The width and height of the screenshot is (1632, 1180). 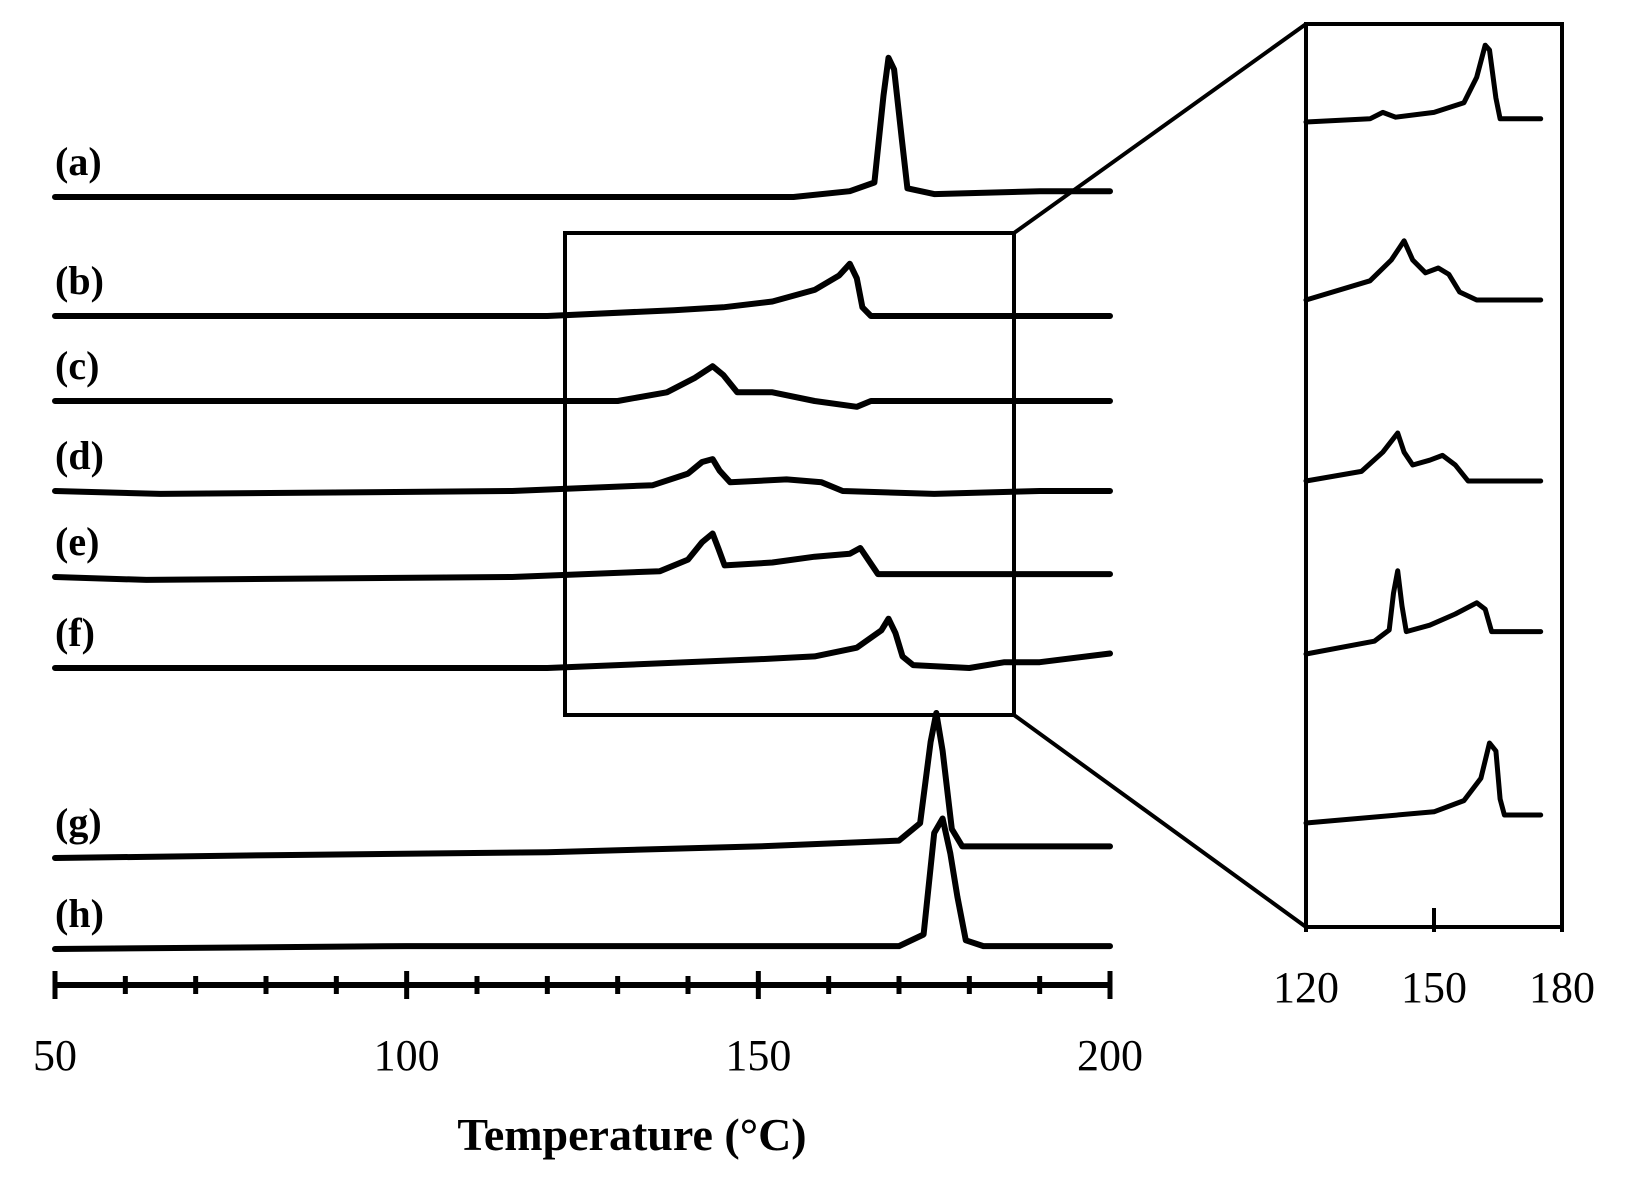 I want to click on main-x-axis: 50 100 150 200, so click(x=588, y=1025).